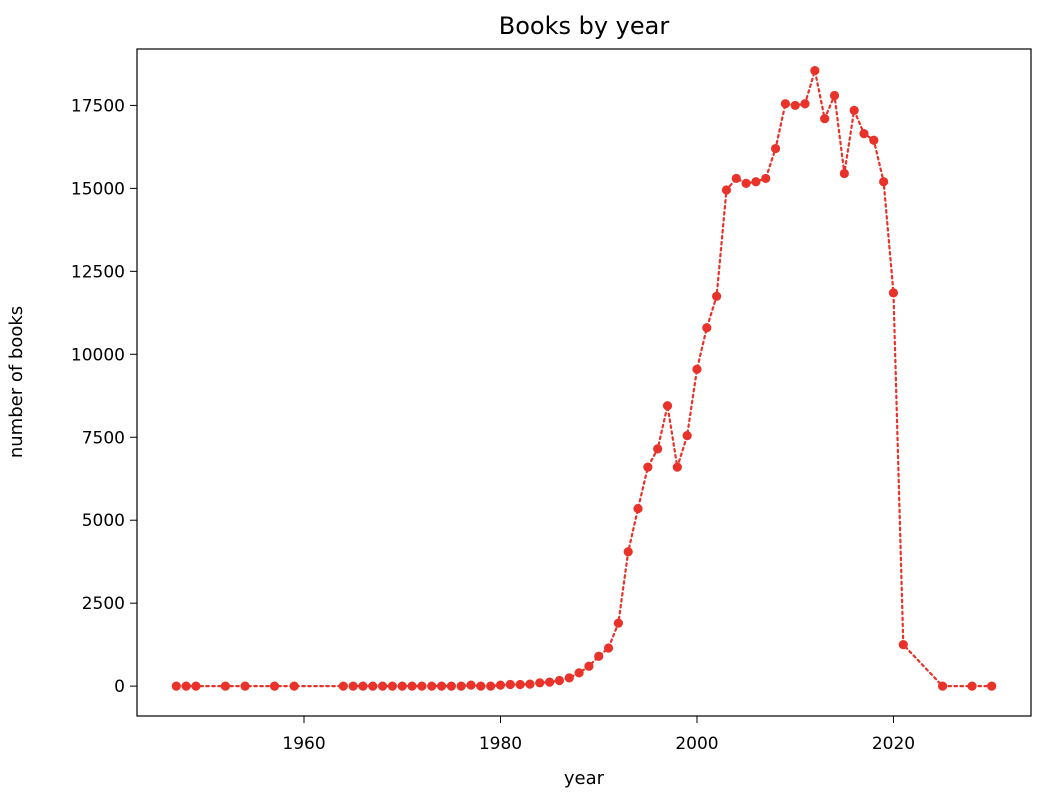  I want to click on x-axis-ticks: 1960 1980 2000 2020, so click(598, 735).